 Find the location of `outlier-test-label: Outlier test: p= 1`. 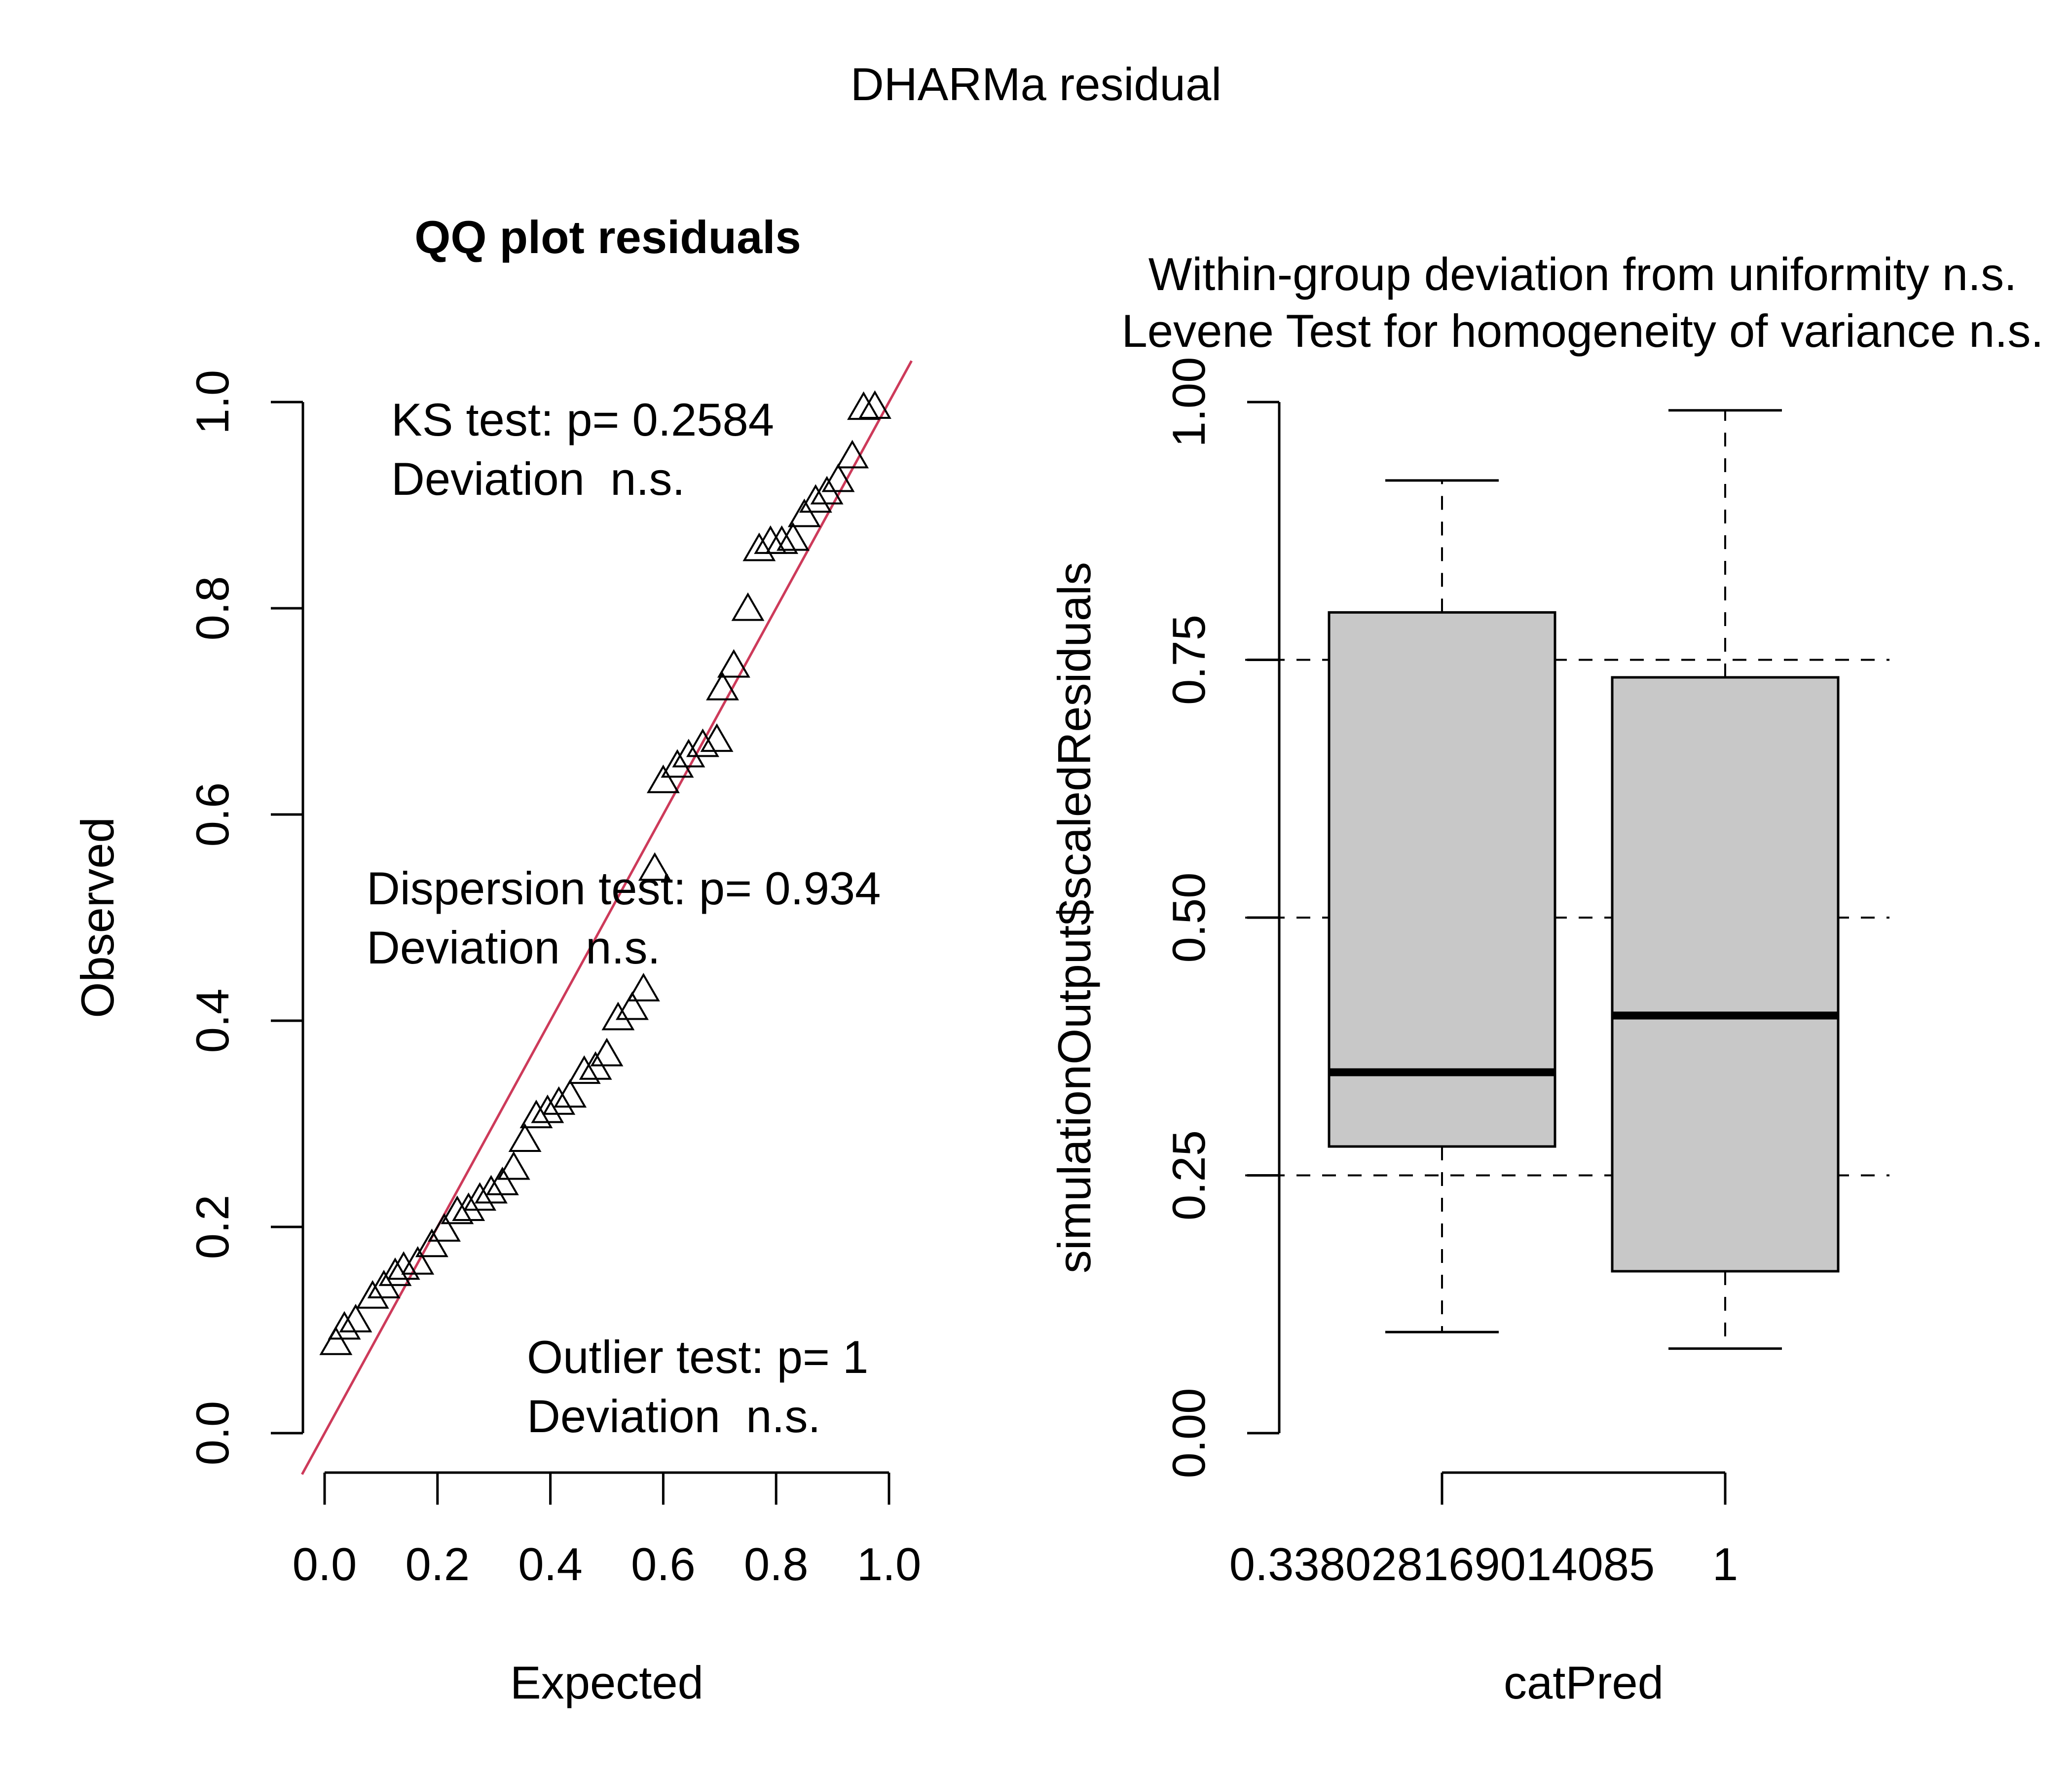

outlier-test-label: Outlier test: p= 1 is located at coordinates (698, 1357).